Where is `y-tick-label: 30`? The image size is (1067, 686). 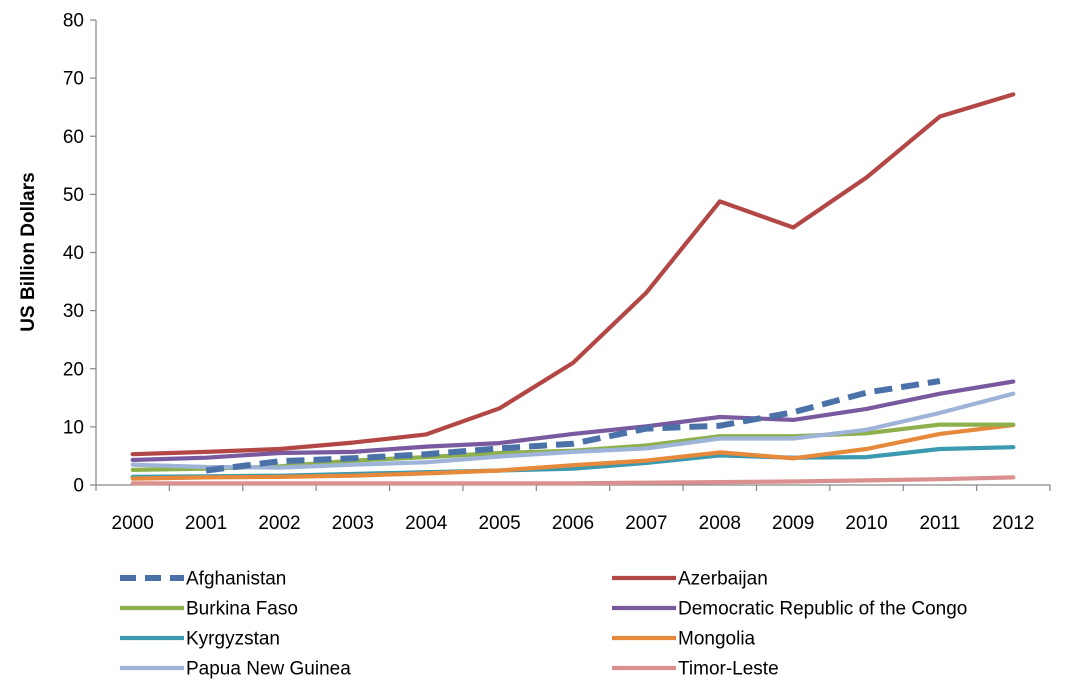
y-tick-label: 30 is located at coordinates (73, 311).